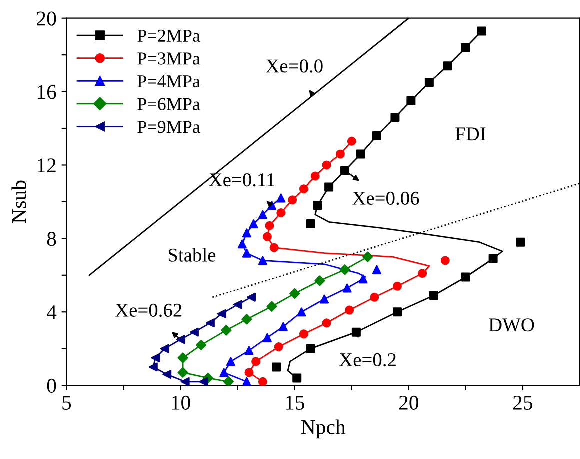 This screenshot has width=580, height=459. What do you see at coordinates (367, 360) in the screenshot?
I see `annotation: Xe=0.2` at bounding box center [367, 360].